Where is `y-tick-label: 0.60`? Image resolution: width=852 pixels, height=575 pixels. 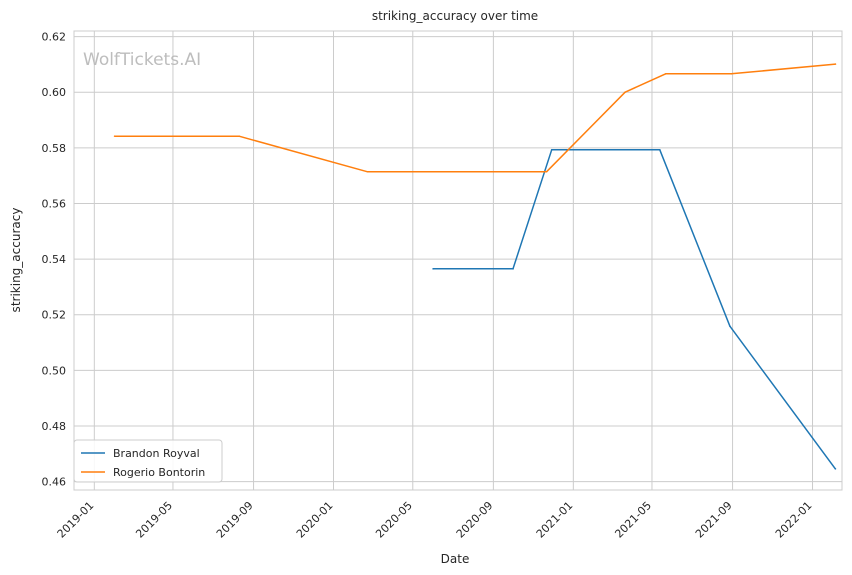 y-tick-label: 0.60 is located at coordinates (54, 92).